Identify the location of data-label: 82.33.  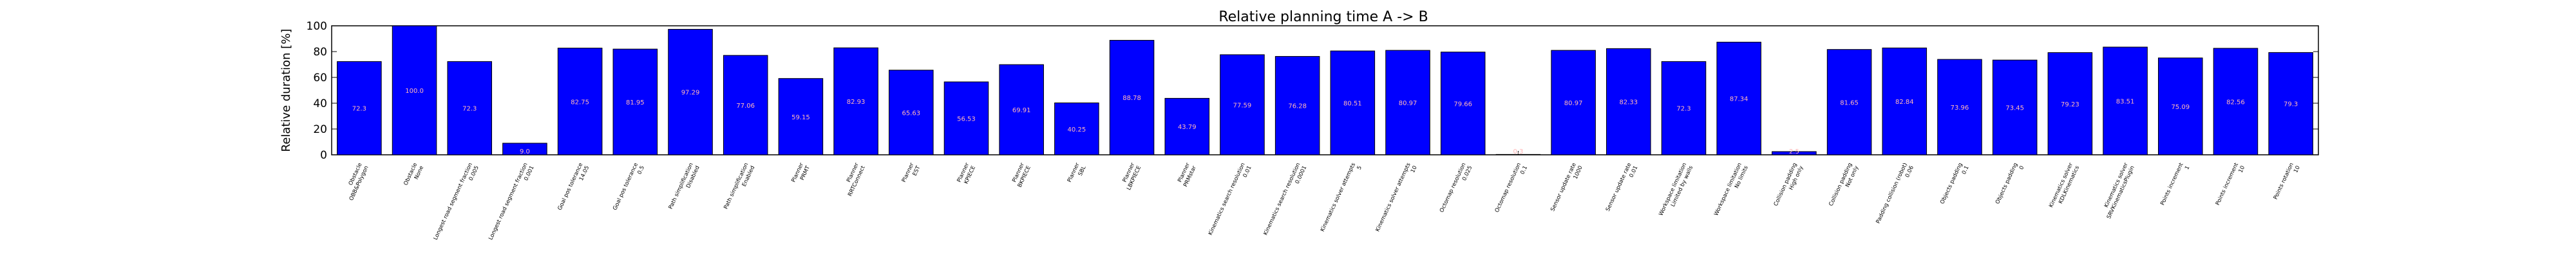
(1628, 103).